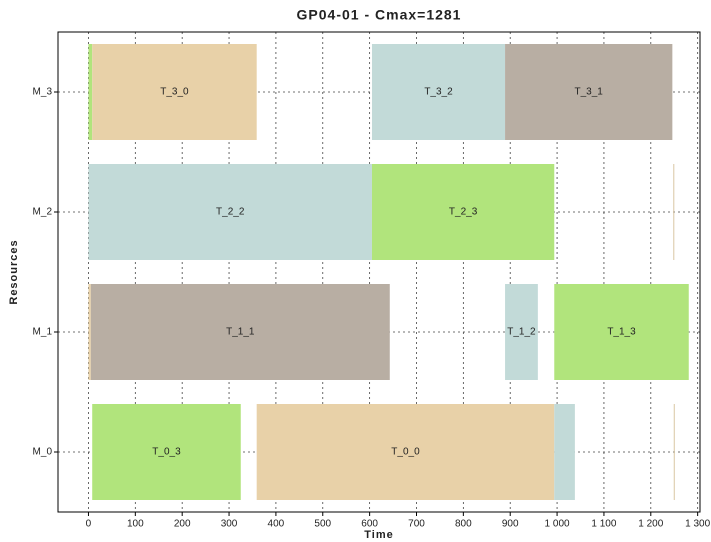  I want to click on x-tick-label: 900, so click(510, 524).